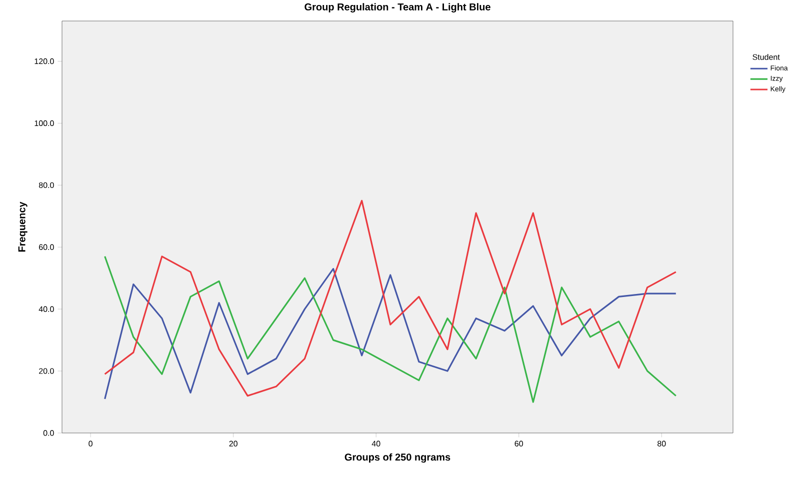  I want to click on y-tick-label: 40.0, so click(46, 309).